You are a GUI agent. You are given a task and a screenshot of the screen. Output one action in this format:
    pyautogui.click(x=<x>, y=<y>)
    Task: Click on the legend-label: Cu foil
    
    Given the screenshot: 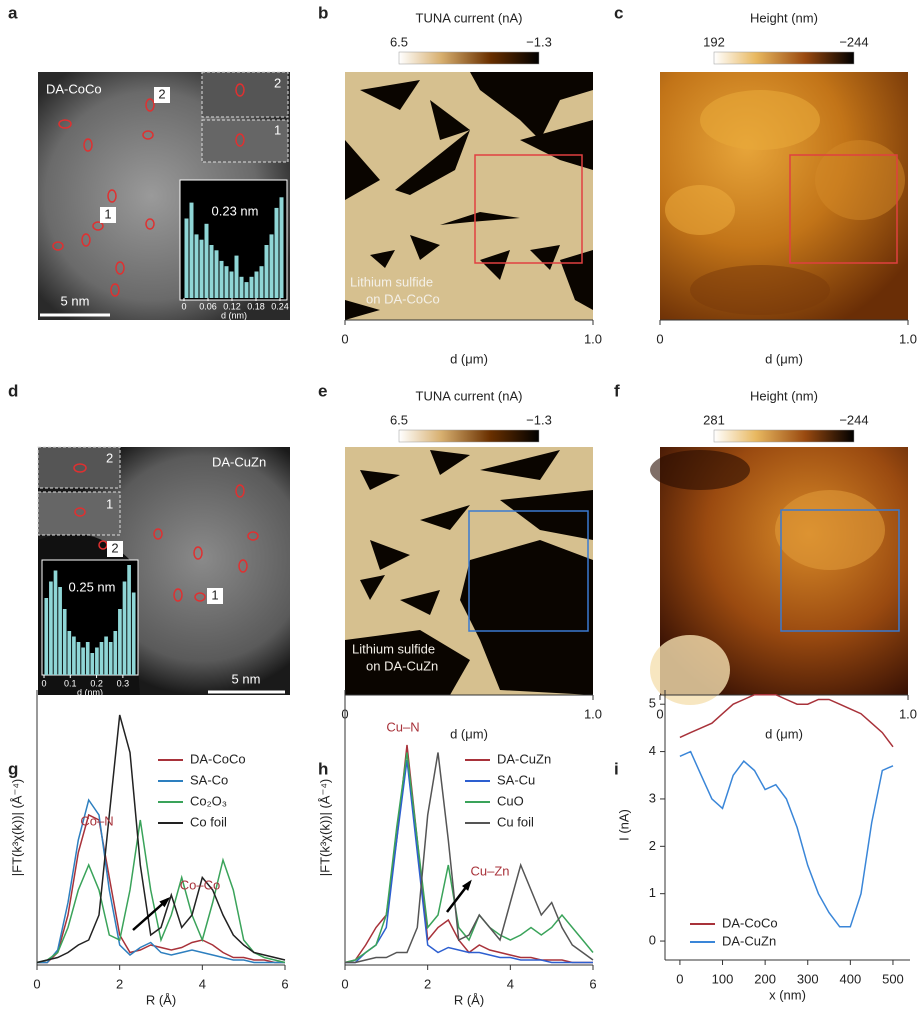 What is the action you would take?
    pyautogui.click(x=515, y=821)
    